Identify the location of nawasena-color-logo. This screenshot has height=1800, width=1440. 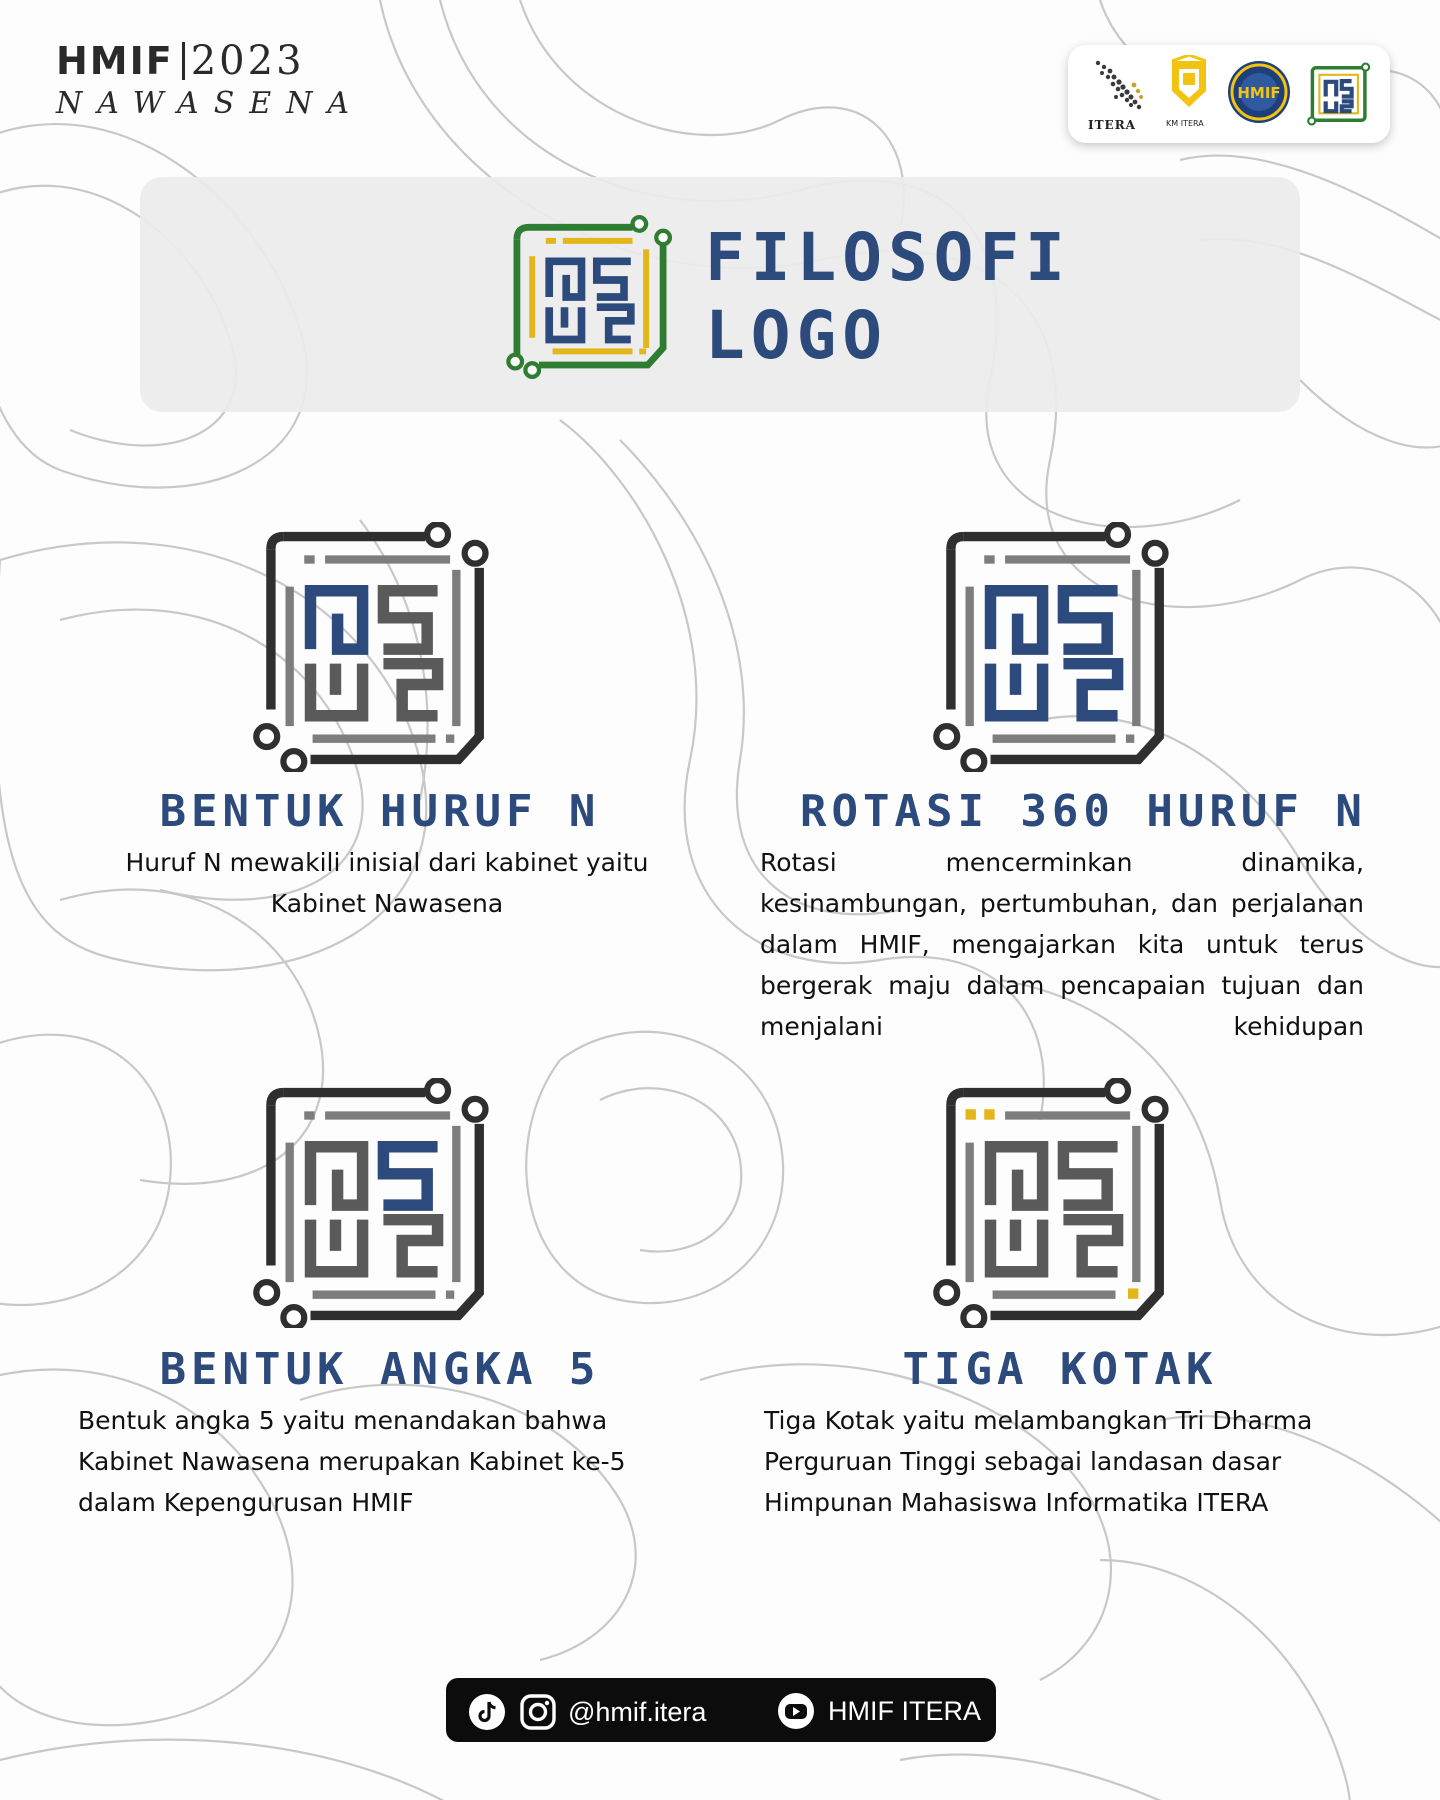
(589, 297).